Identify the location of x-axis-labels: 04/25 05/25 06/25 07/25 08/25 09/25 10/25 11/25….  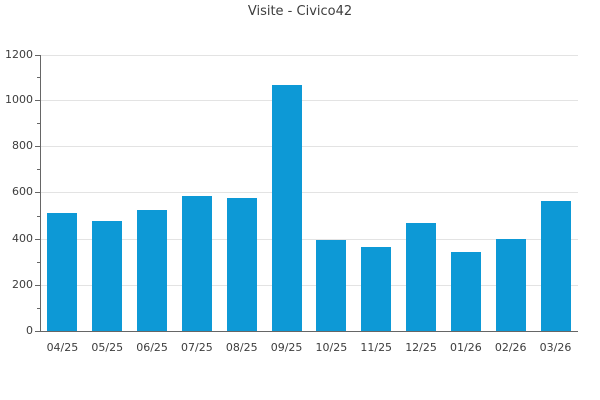
(309, 347).